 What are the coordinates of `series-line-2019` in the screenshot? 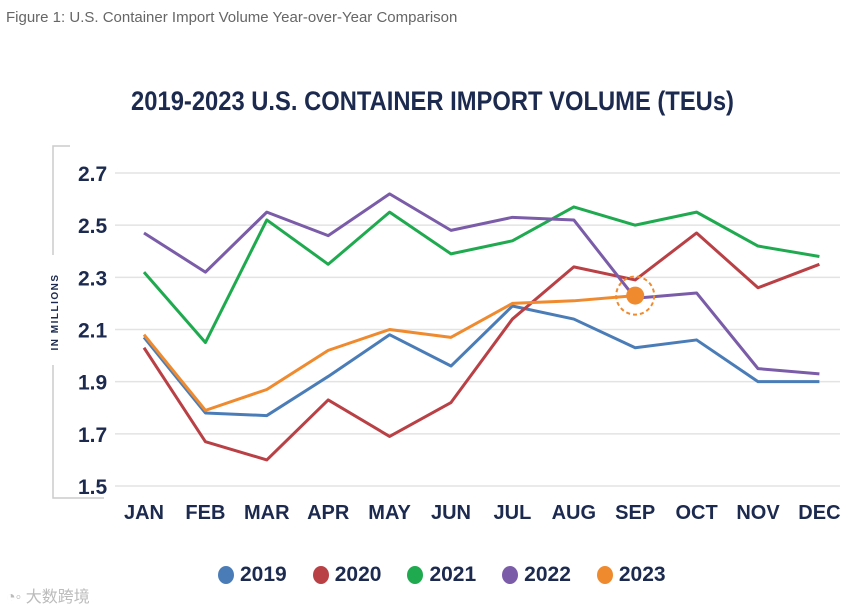 It's located at (481, 361).